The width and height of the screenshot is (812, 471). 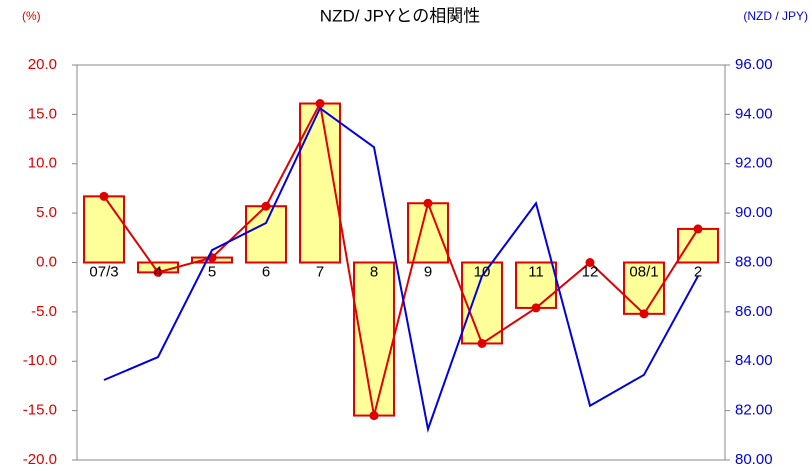 What do you see at coordinates (590, 271) in the screenshot?
I see `x-tick-label: 12` at bounding box center [590, 271].